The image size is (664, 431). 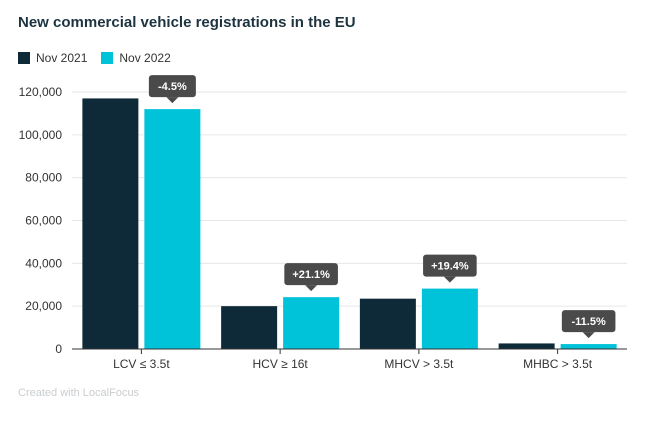 I want to click on y-tick-label: 60,000, so click(x=43, y=221).